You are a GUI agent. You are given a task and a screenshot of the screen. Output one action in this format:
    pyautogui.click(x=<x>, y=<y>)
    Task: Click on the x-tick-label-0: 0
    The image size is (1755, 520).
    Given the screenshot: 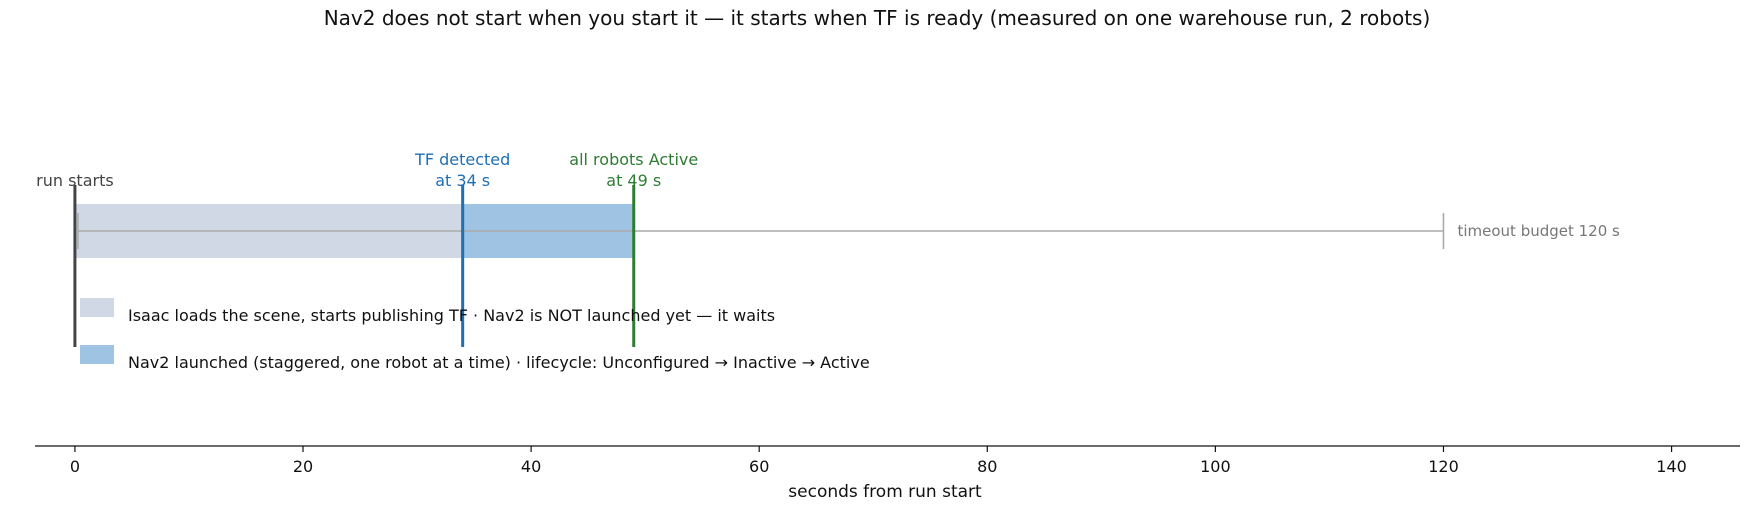 What is the action you would take?
    pyautogui.click(x=75, y=466)
    